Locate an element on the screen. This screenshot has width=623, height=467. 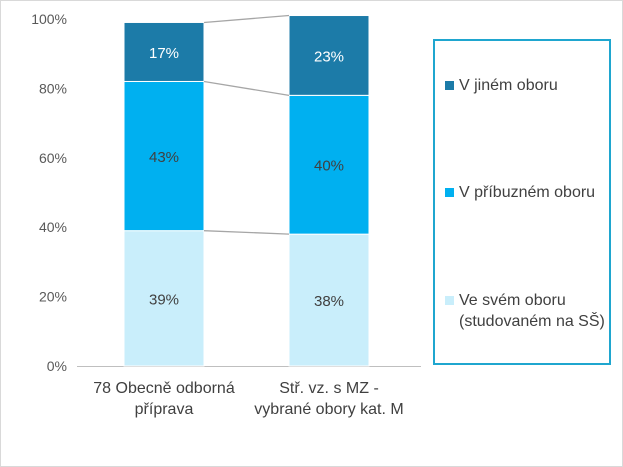
data-label: 23% is located at coordinates (329, 56).